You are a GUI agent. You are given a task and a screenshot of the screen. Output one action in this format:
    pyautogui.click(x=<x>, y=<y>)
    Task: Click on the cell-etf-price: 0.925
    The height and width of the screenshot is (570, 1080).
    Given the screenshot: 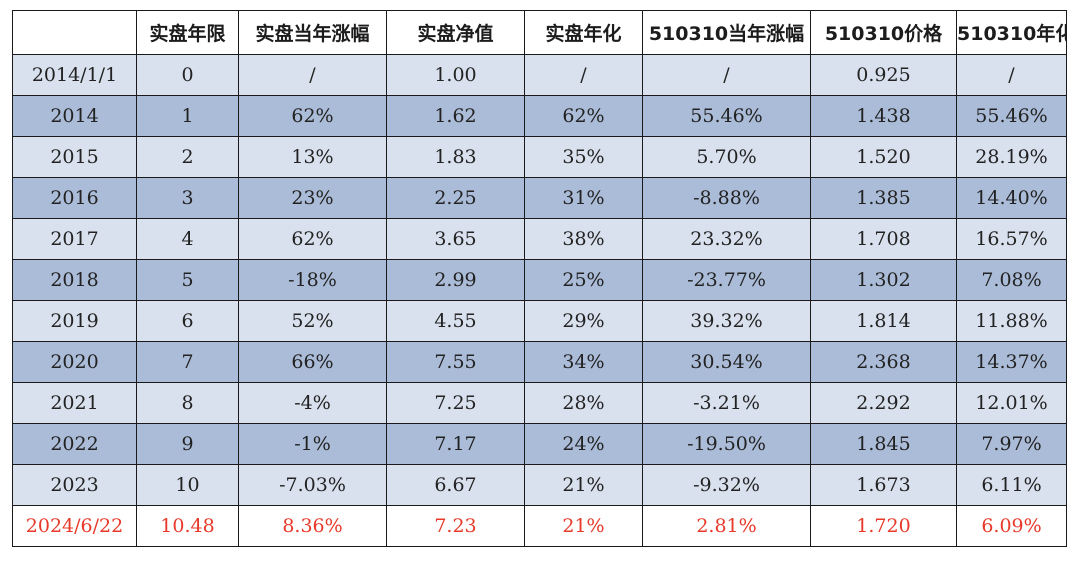 What is the action you would take?
    pyautogui.click(x=883, y=75)
    